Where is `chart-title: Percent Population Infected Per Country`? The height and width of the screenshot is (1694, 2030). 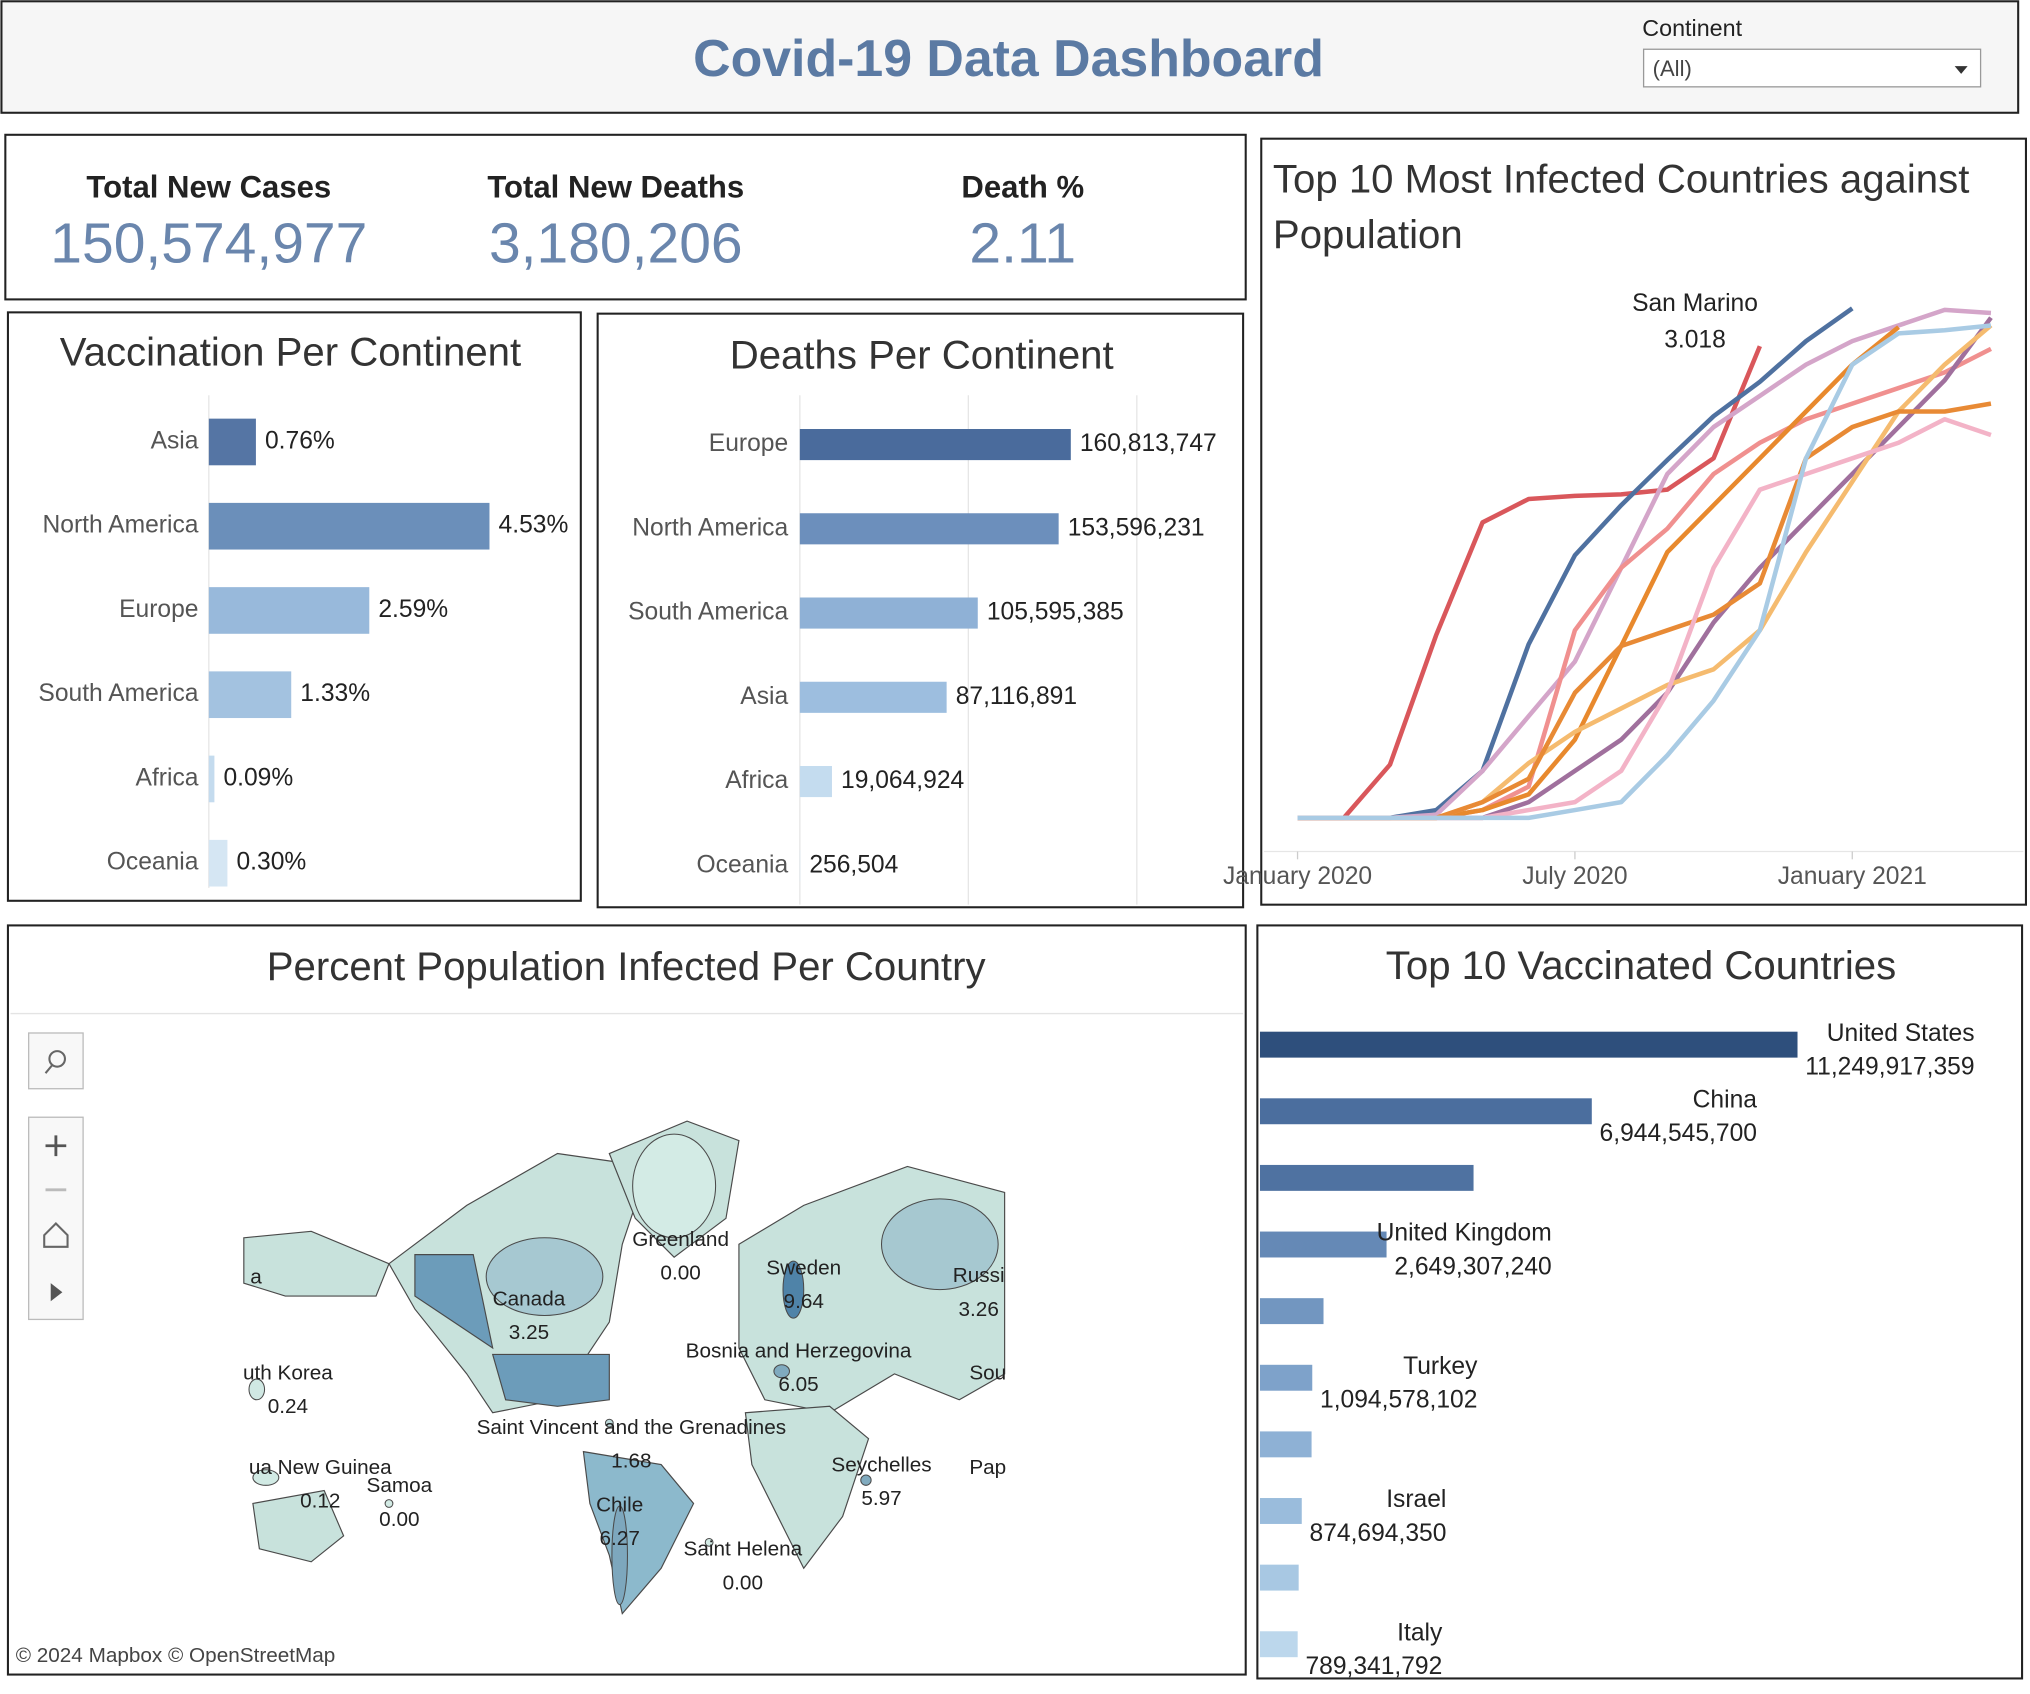 chart-title: Percent Population Infected Per Country is located at coordinates (626, 966).